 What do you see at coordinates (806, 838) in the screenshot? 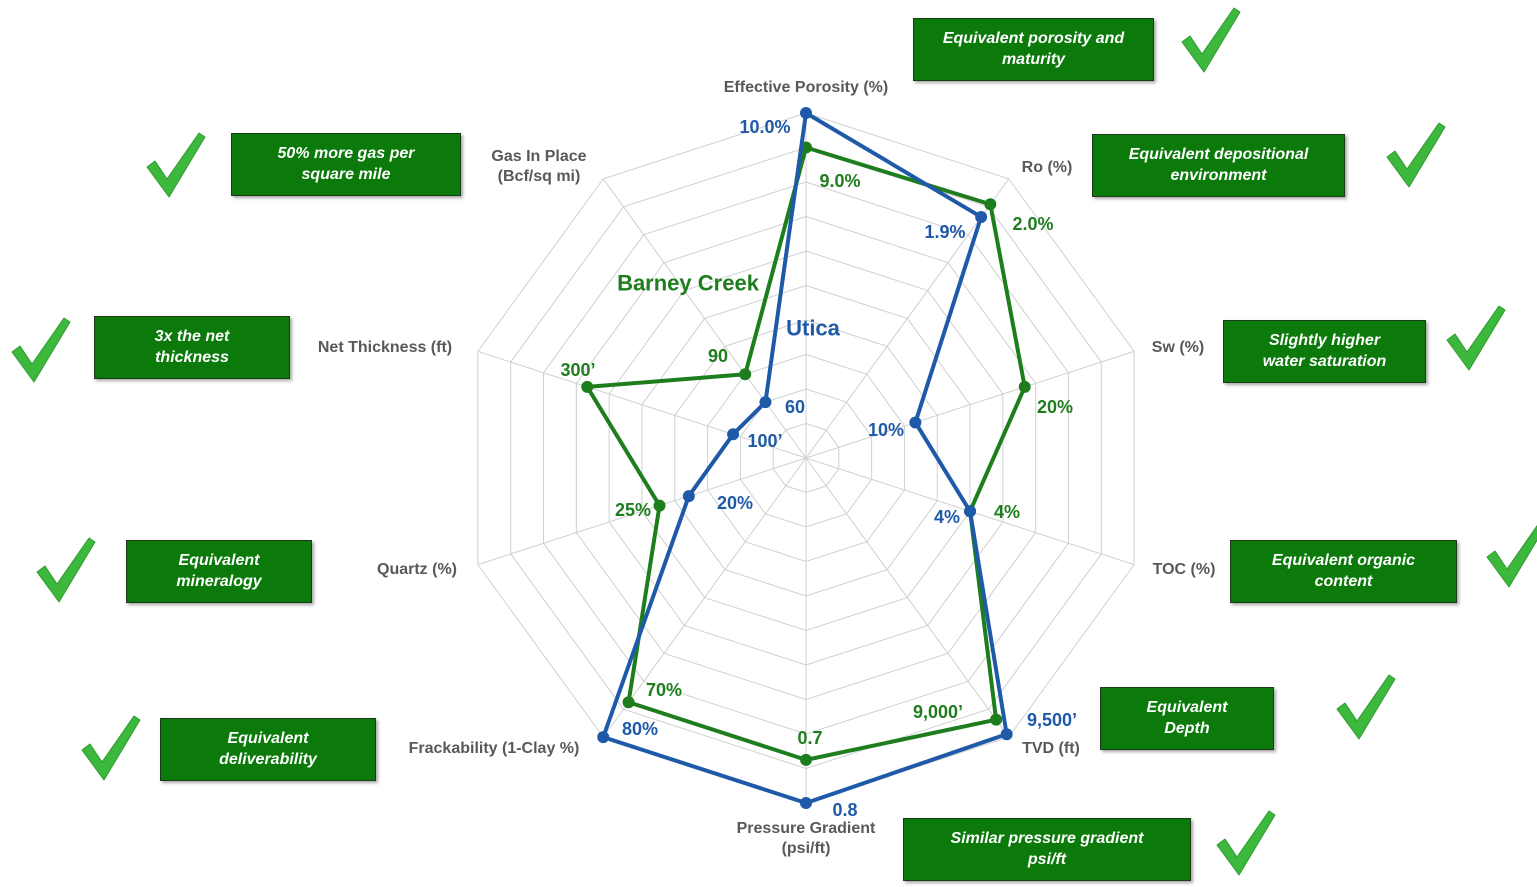
I see `axis-label: Pressure Gradient (psi/ft)` at bounding box center [806, 838].